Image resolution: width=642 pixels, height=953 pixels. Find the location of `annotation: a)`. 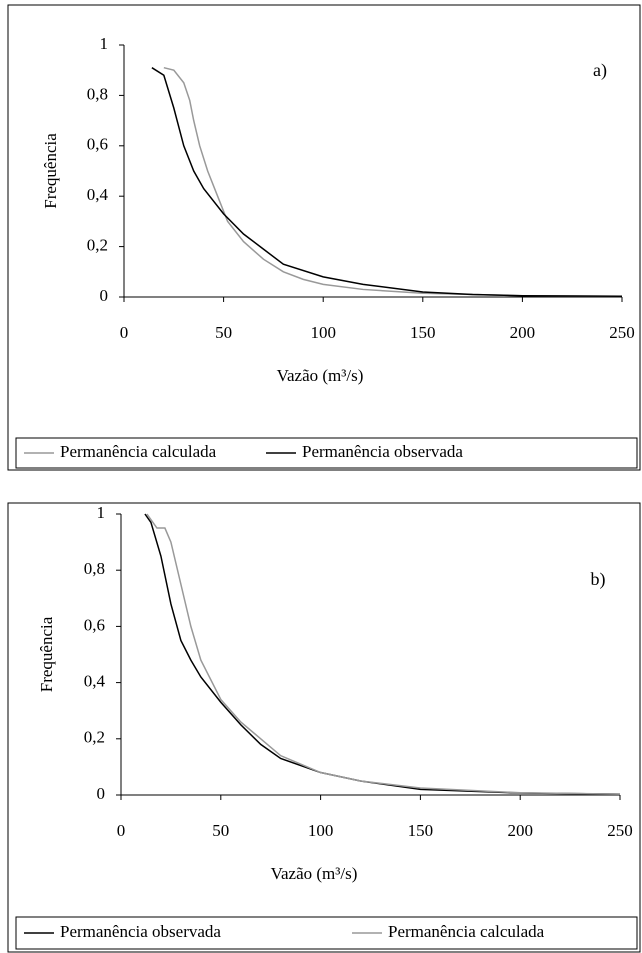

annotation: a) is located at coordinates (600, 70).